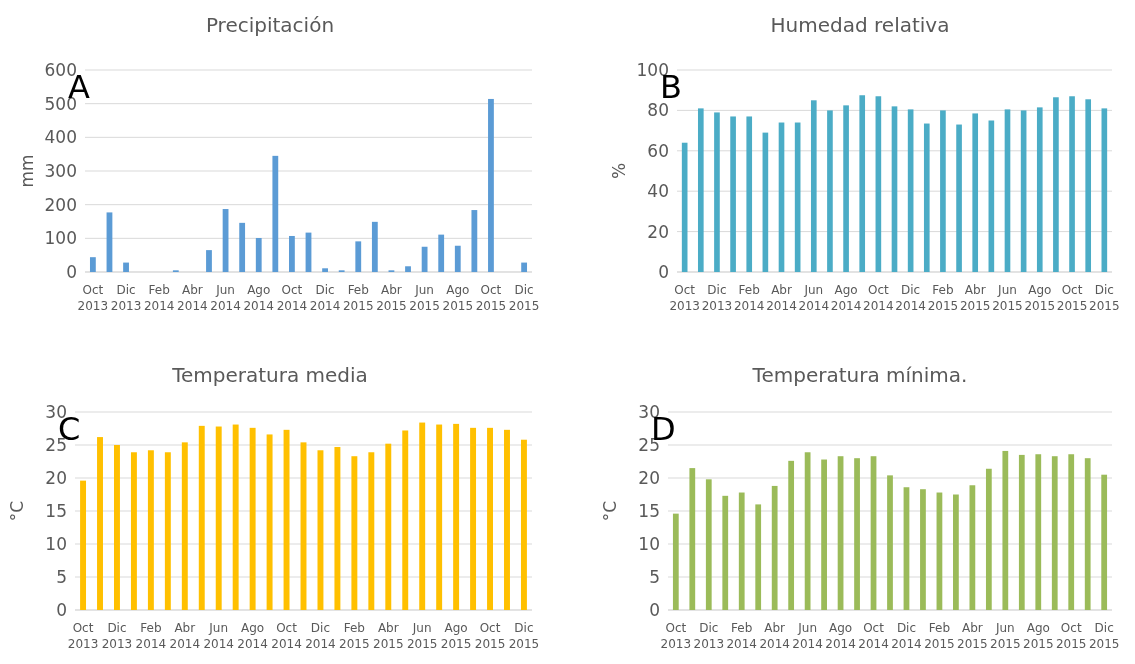 This screenshot has height=664, width=1135. I want to click on y-tick-label: 15, so click(56, 510).